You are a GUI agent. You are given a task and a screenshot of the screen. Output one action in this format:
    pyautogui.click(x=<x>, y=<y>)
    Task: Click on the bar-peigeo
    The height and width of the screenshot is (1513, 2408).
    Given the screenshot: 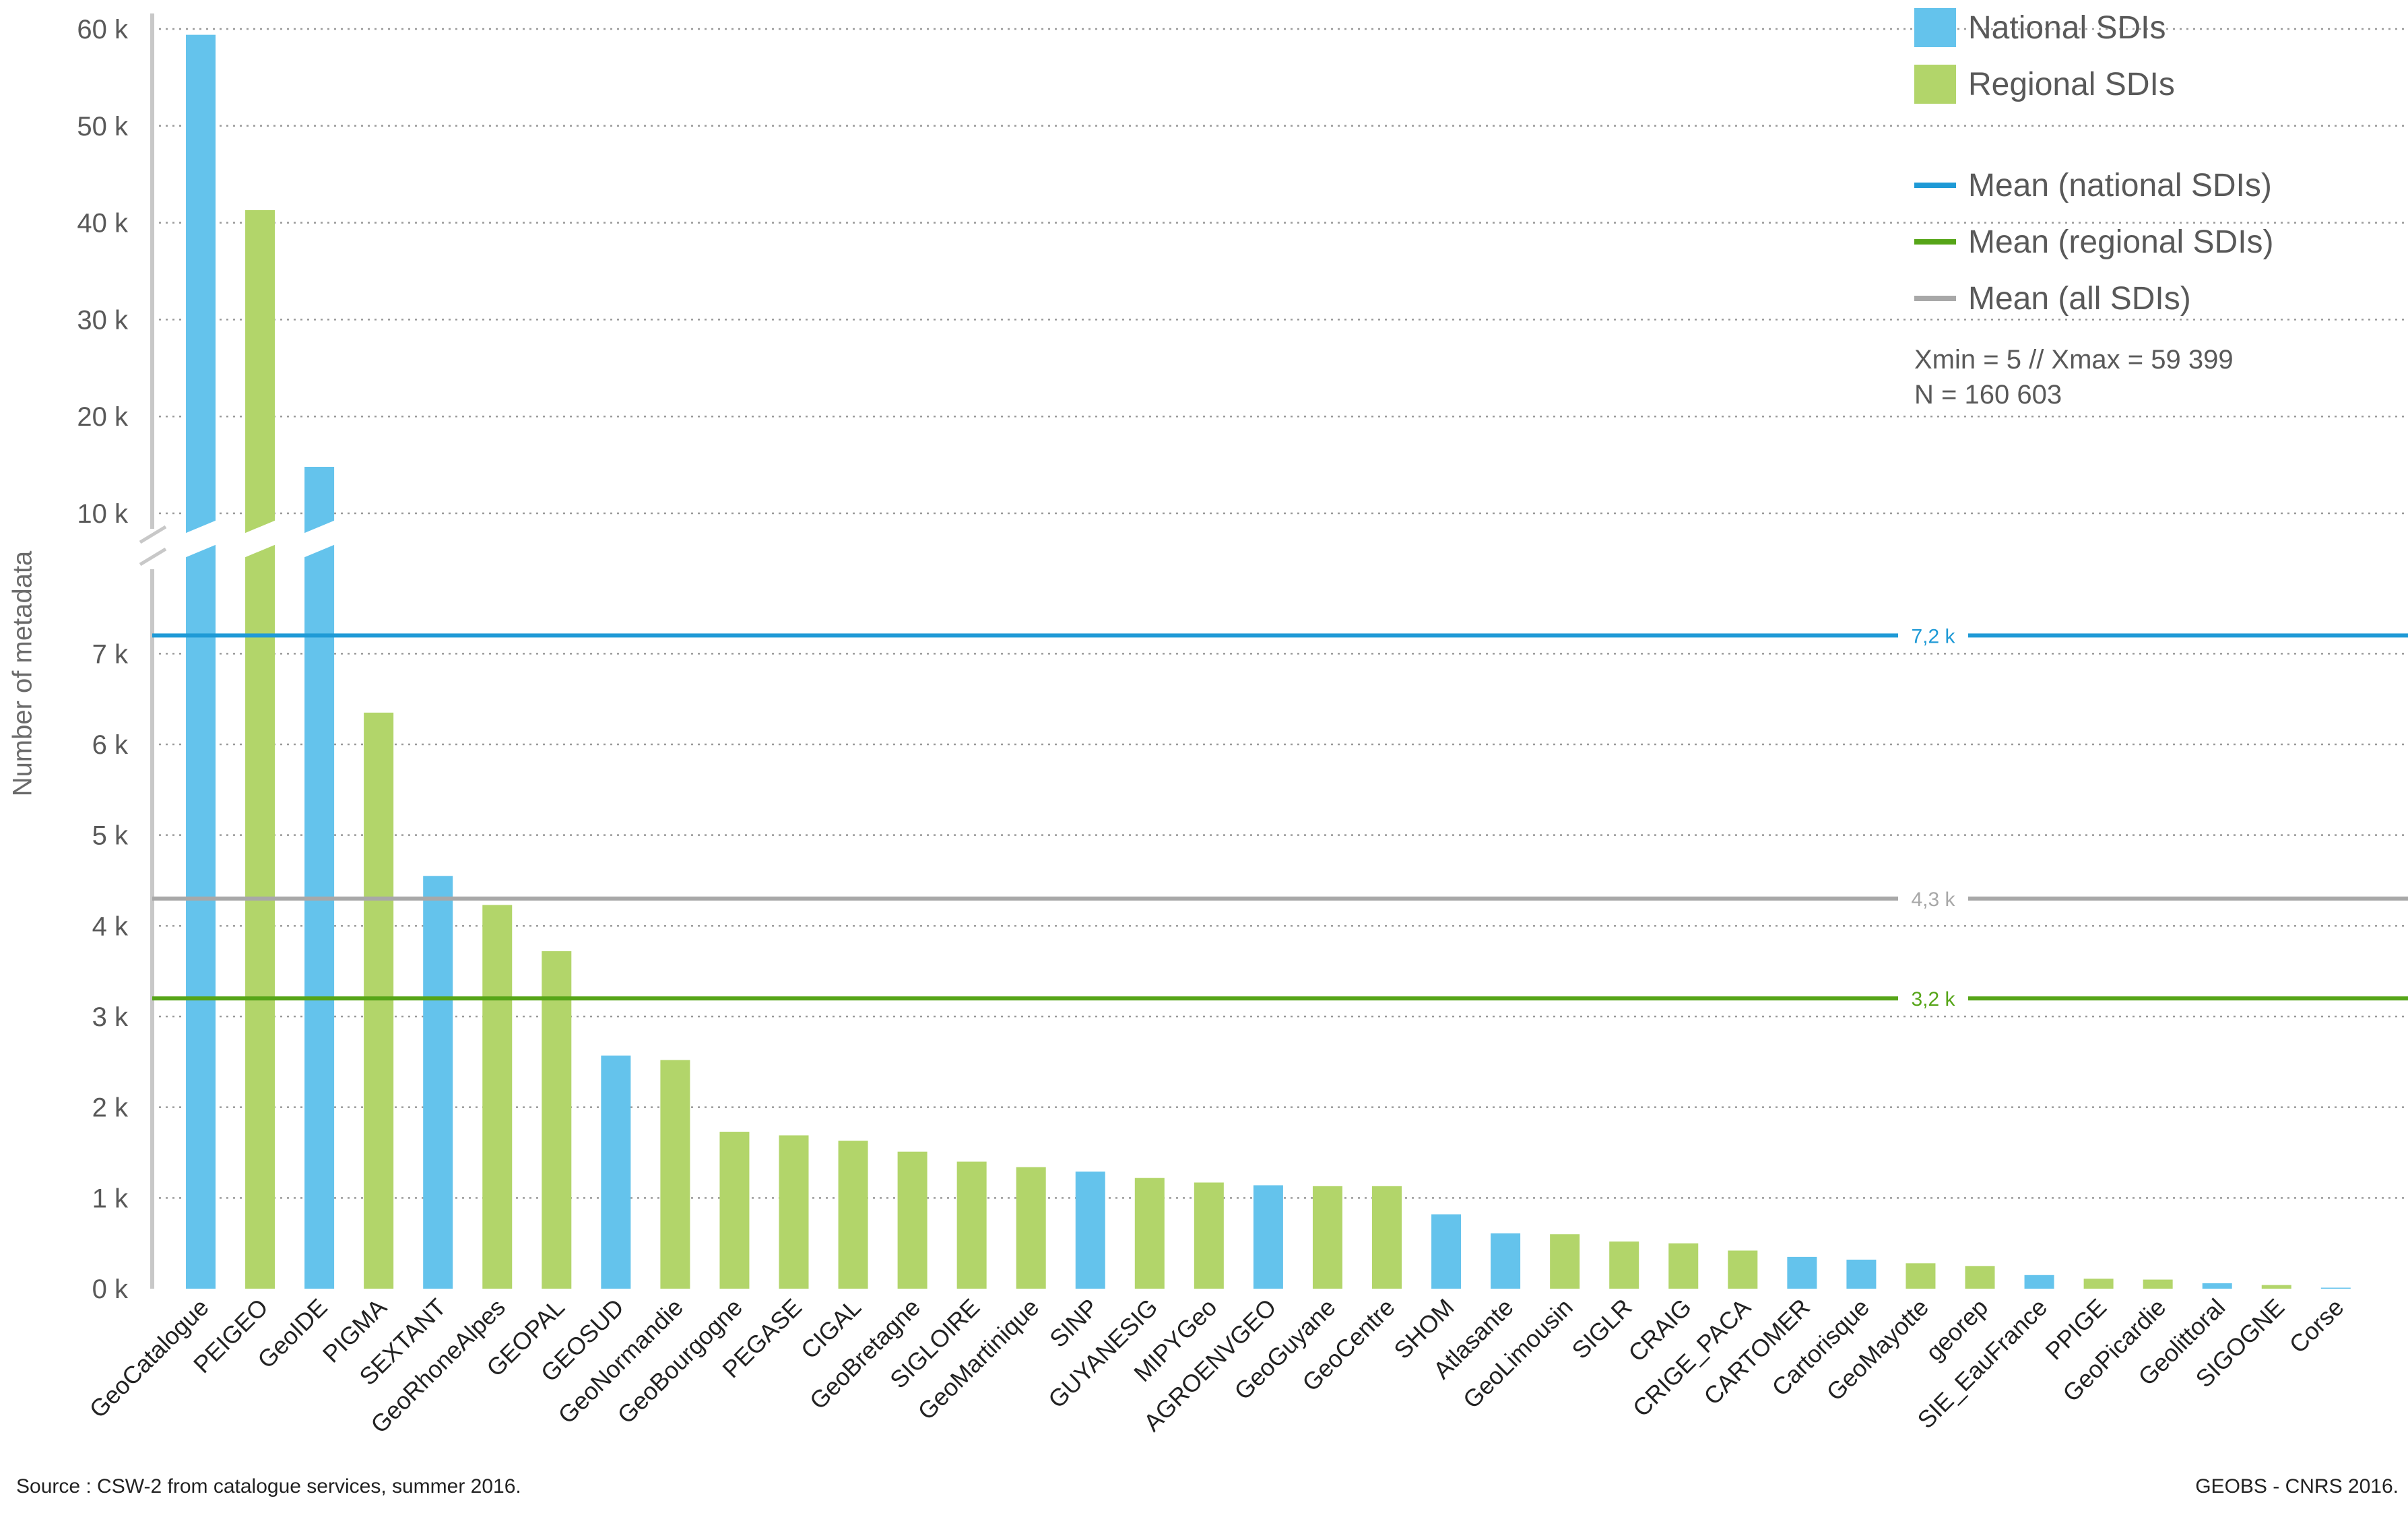 What is the action you would take?
    pyautogui.click(x=260, y=749)
    